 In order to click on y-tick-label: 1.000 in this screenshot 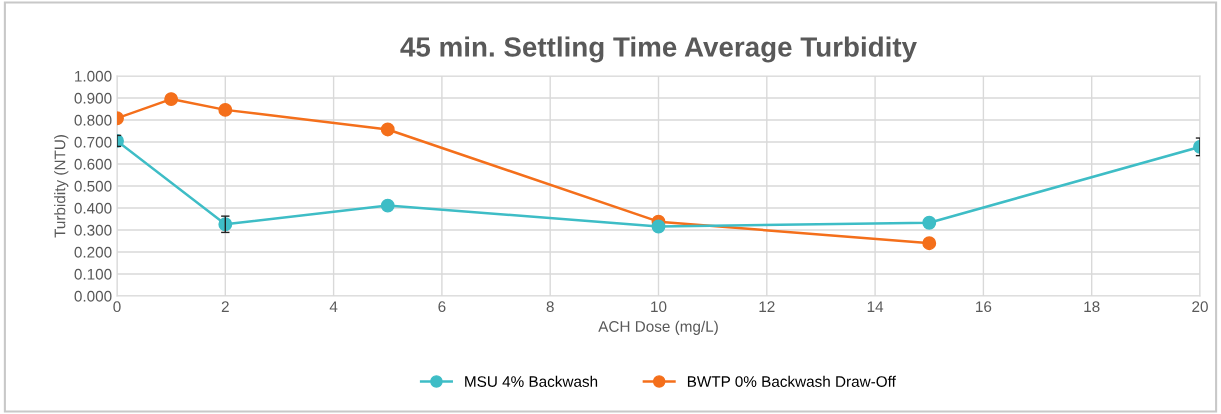, I will do `click(93, 76)`.